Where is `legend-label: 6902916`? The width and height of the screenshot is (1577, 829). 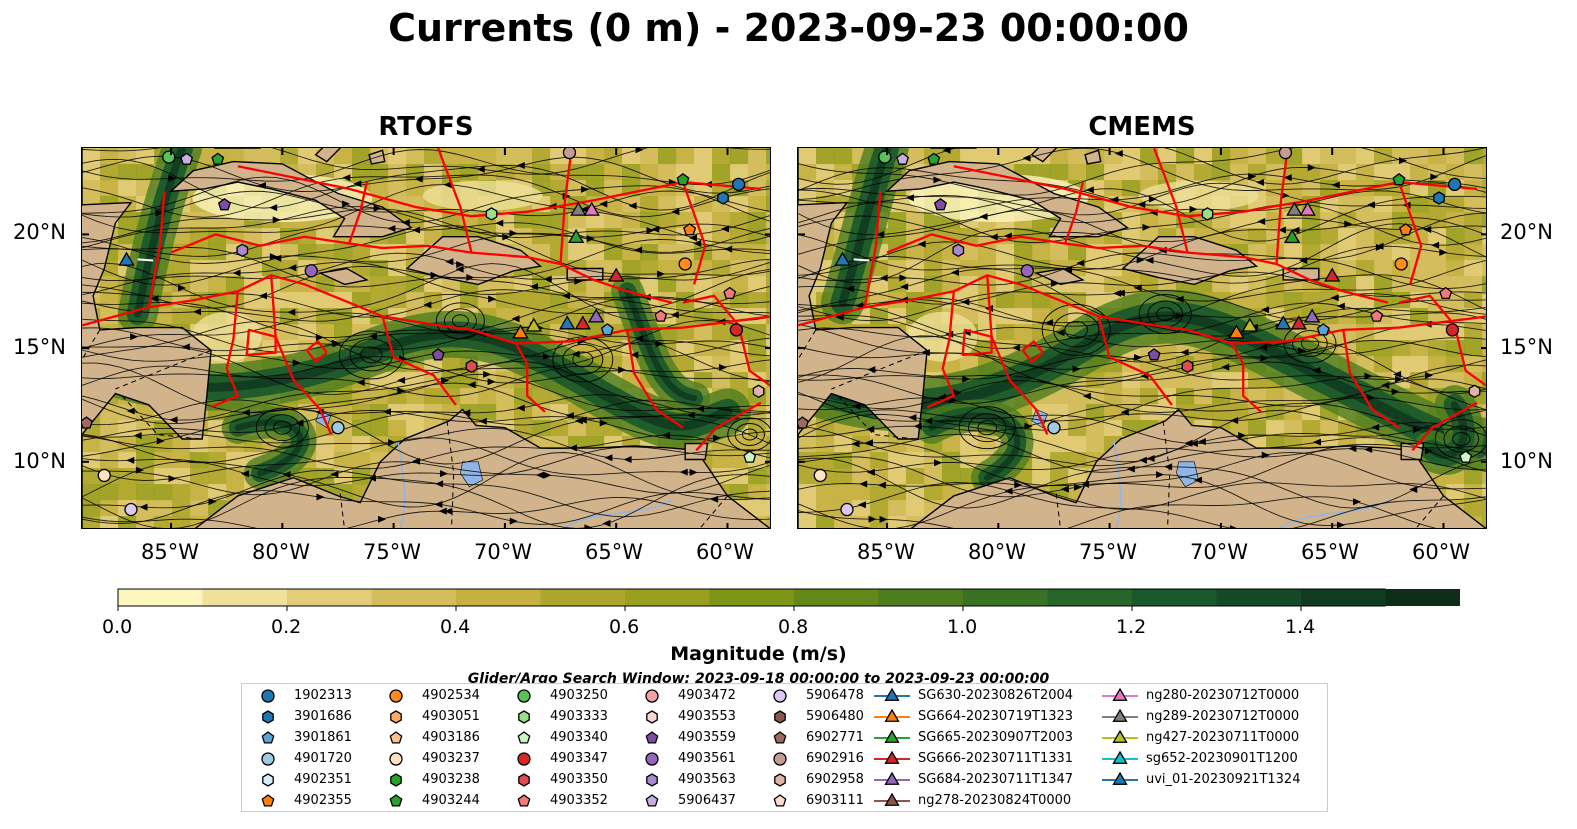
legend-label: 6902916 is located at coordinates (835, 758).